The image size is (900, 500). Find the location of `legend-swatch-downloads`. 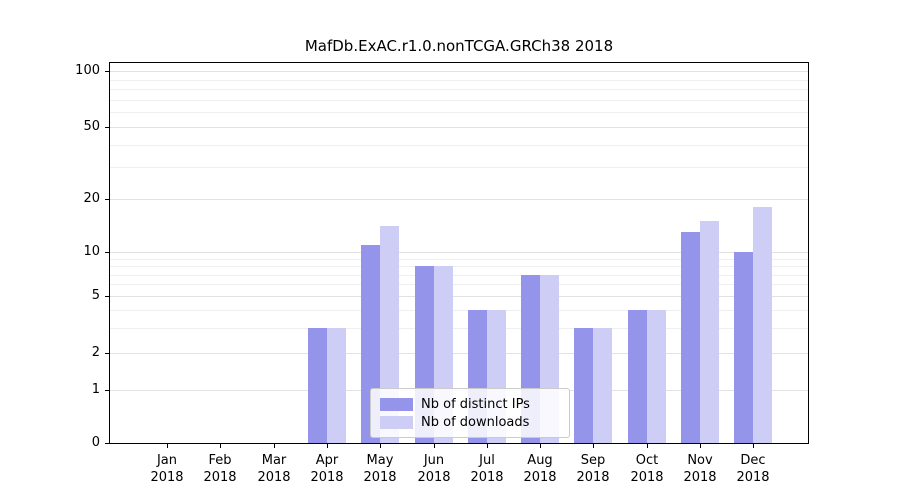

legend-swatch-downloads is located at coordinates (396, 422).